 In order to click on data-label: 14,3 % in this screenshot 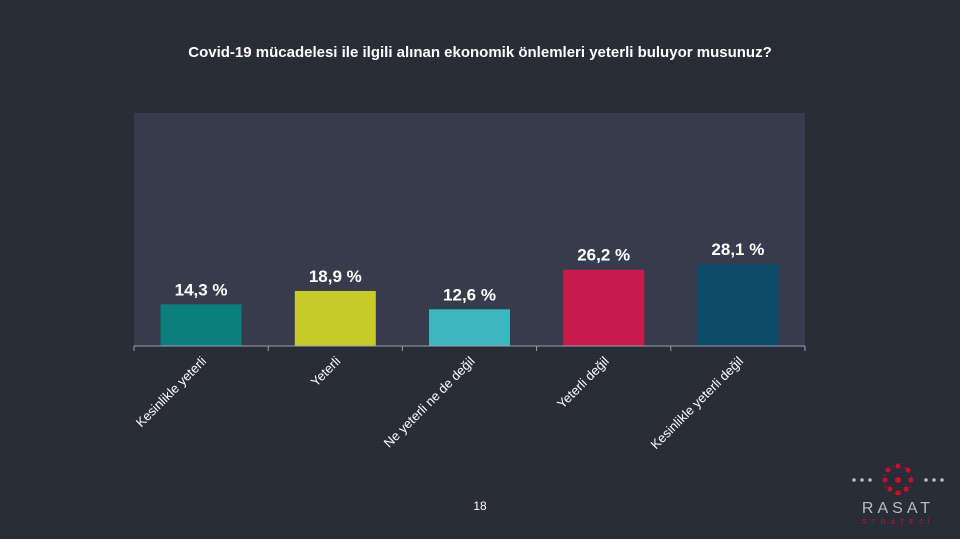, I will do `click(201, 289)`.